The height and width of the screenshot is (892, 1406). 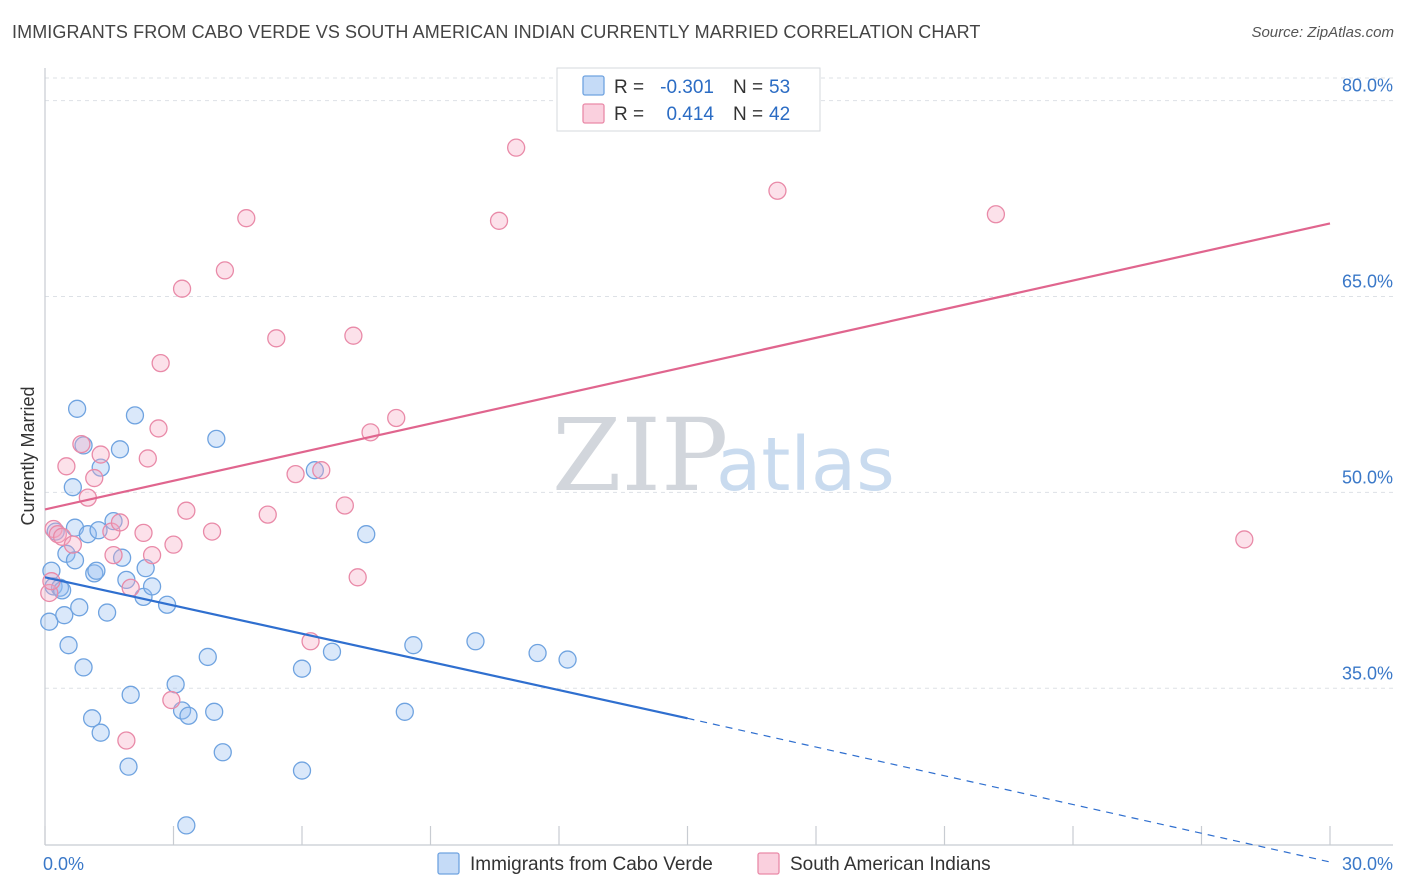 What do you see at coordinates (640, 455) in the screenshot?
I see `watermark-zip: ZIP` at bounding box center [640, 455].